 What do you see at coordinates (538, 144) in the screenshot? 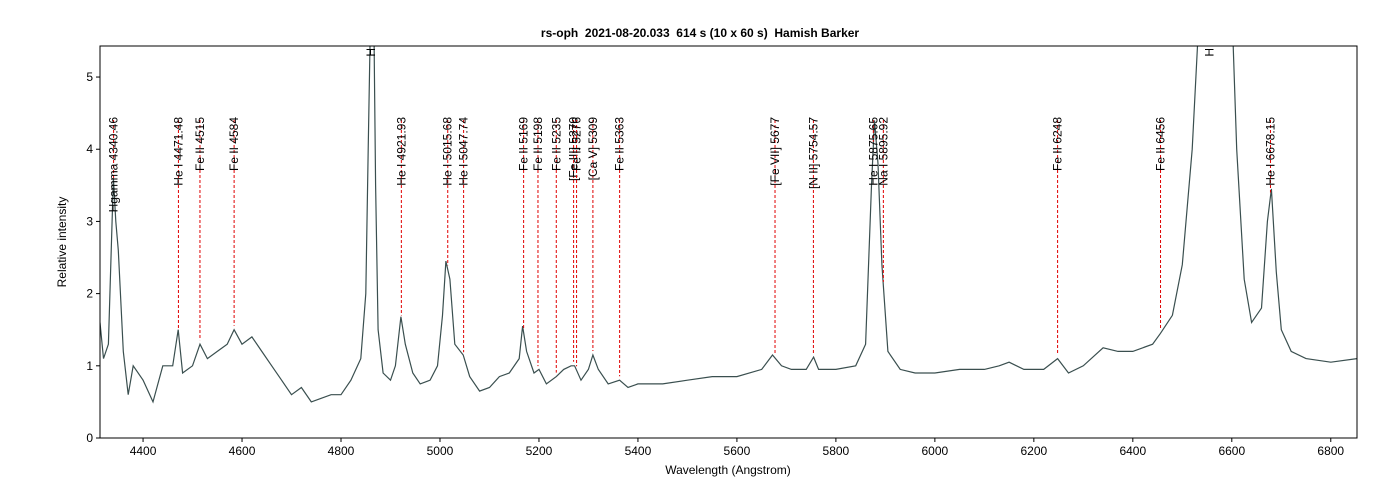
I see `annotation-label: Fe II 5198` at bounding box center [538, 144].